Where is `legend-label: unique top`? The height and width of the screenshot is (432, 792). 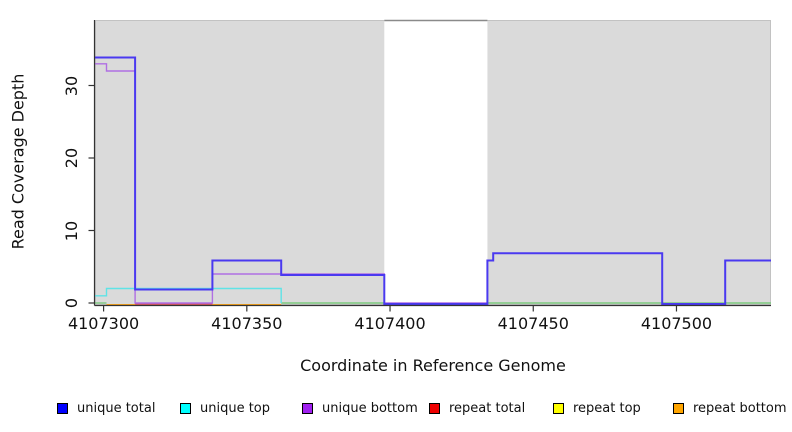
legend-label: unique top is located at coordinates (235, 408).